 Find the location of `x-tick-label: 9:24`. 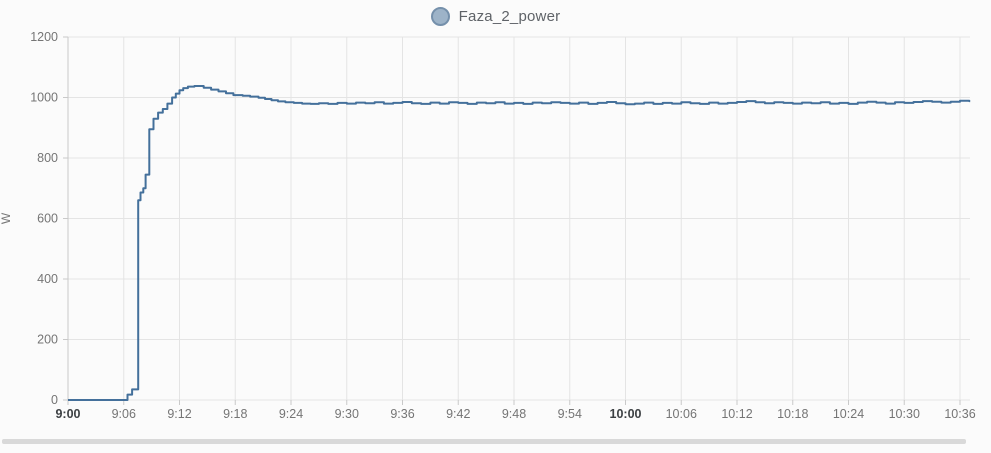

x-tick-label: 9:24 is located at coordinates (291, 414).